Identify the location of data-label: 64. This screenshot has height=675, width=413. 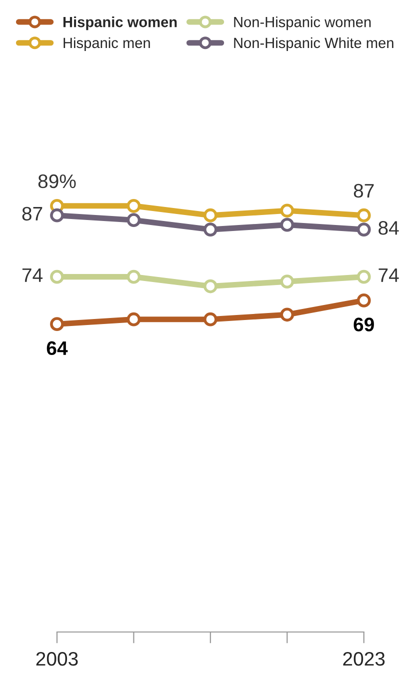
(57, 348).